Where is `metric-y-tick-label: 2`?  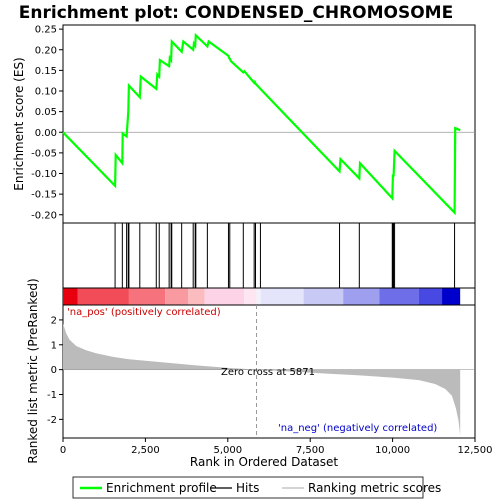
metric-y-tick-label: 2 is located at coordinates (54, 320).